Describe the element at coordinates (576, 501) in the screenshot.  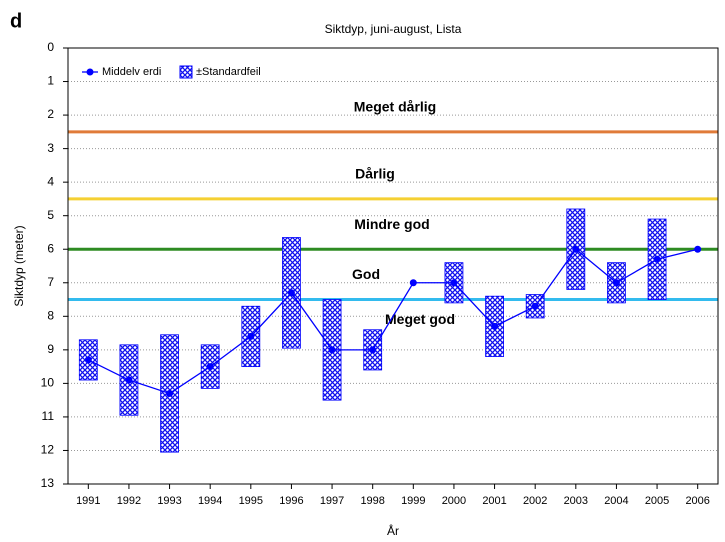
I see `x-tick-label: 2003` at that location.